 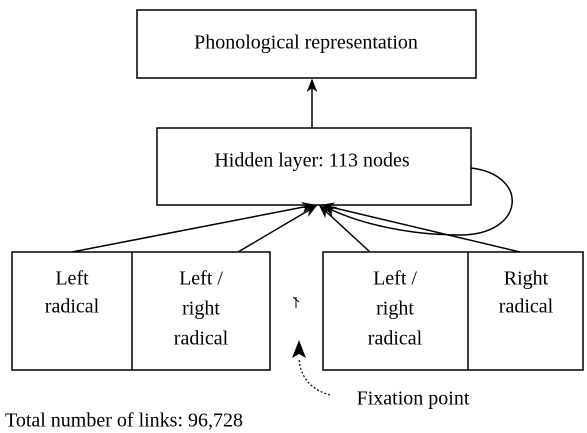 I want to click on left-input-box, so click(x=141, y=311).